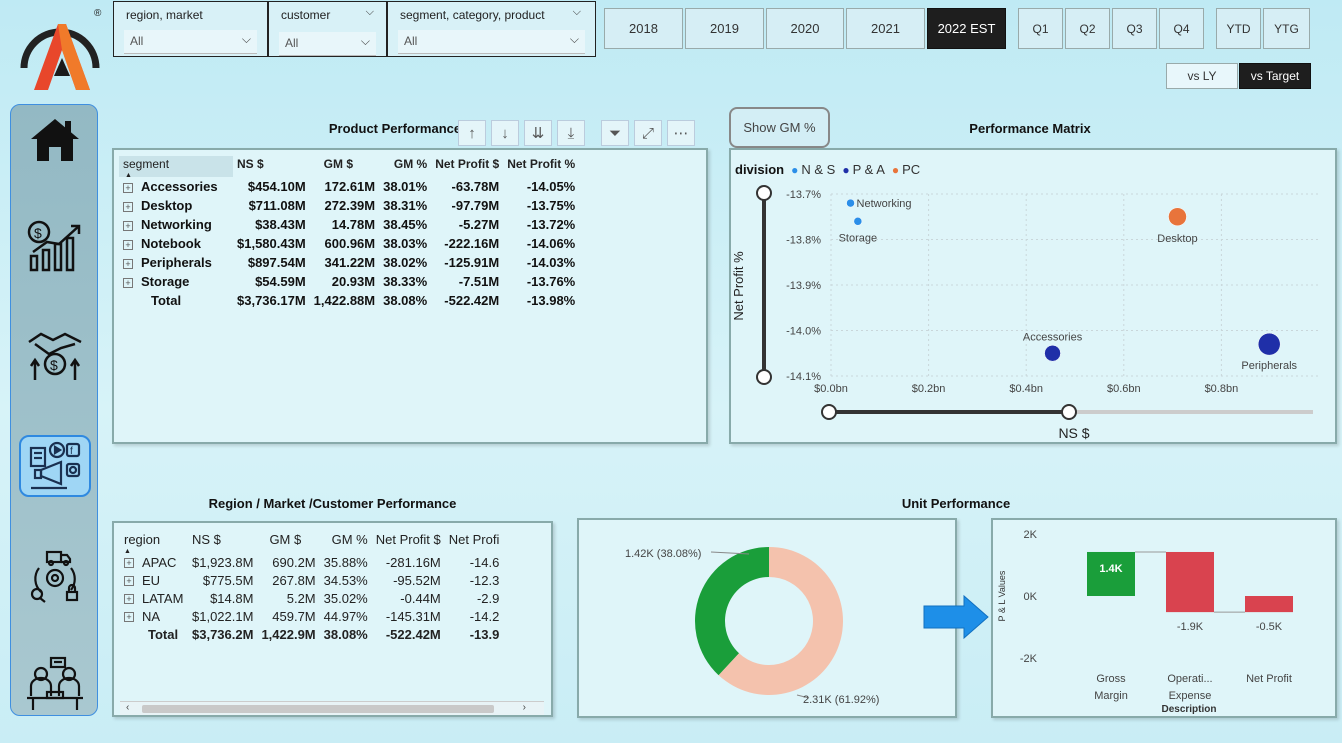 This screenshot has width=1342, height=743. What do you see at coordinates (311, 562) in the screenshot?
I see `table-row: + APAC $1,923.8M 690.2M 35.88% -281.16M -14.6` at bounding box center [311, 562].